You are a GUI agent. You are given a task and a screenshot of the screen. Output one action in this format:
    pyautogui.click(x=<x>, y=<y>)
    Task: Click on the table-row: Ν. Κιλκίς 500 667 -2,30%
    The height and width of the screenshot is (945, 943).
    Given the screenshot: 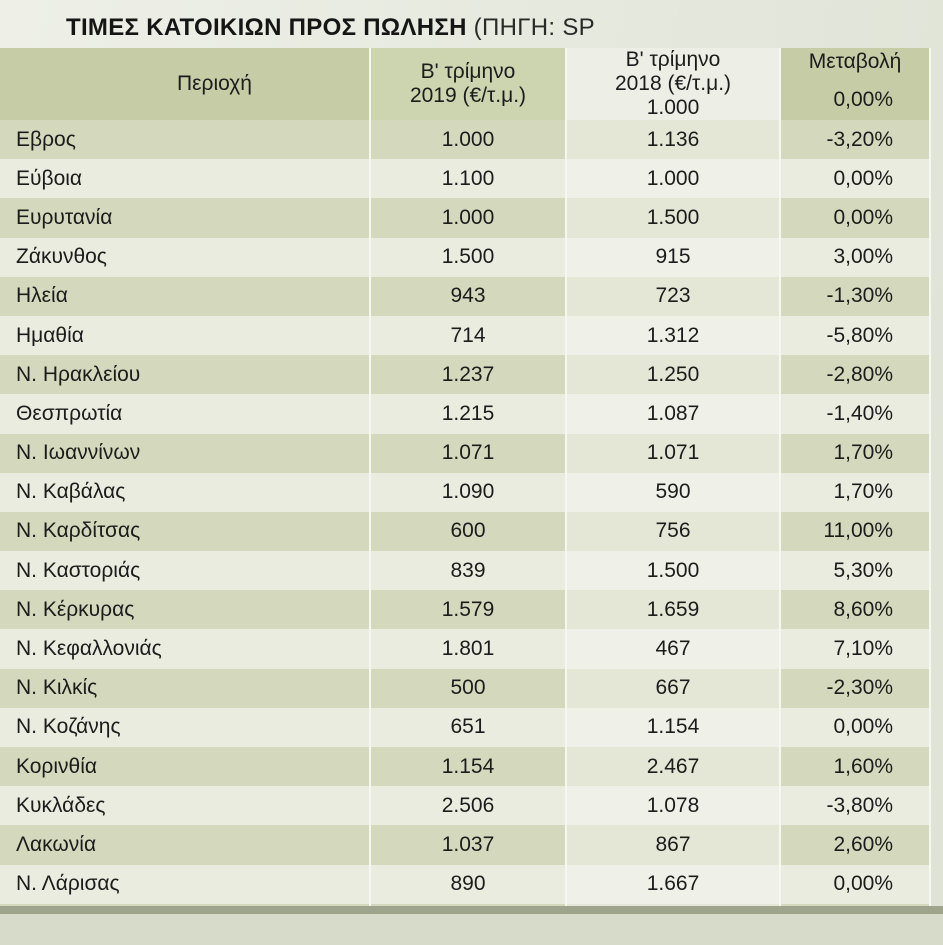 What is the action you would take?
    pyautogui.click(x=465, y=688)
    